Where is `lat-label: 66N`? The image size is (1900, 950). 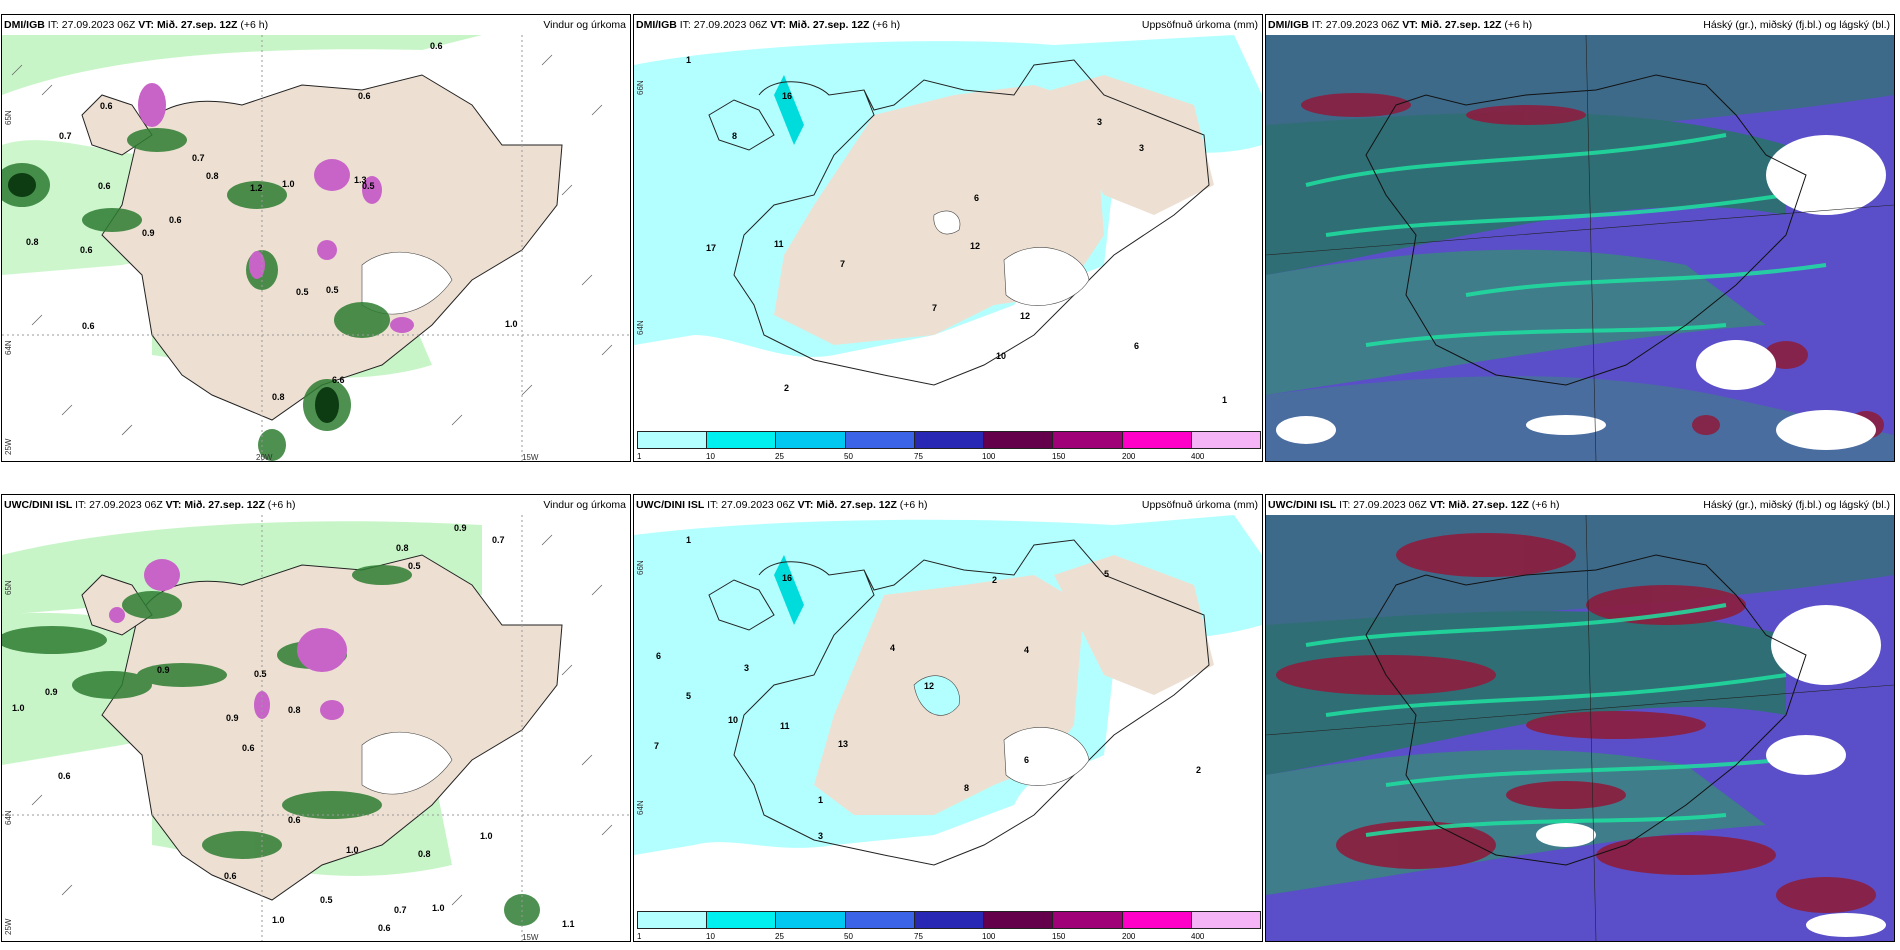 lat-label: 66N is located at coordinates (640, 87).